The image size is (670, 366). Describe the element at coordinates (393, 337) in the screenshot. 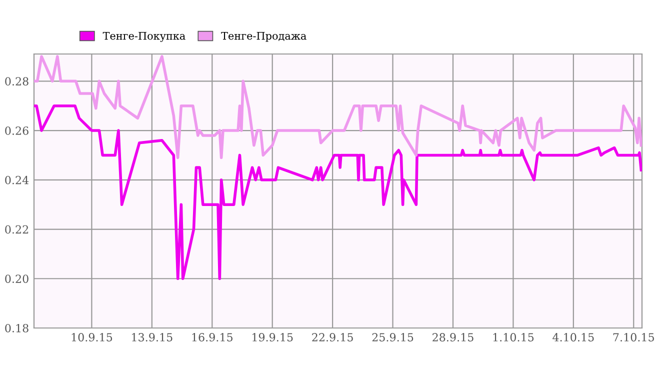

I see `x-tick-label: 25.9.15` at that location.